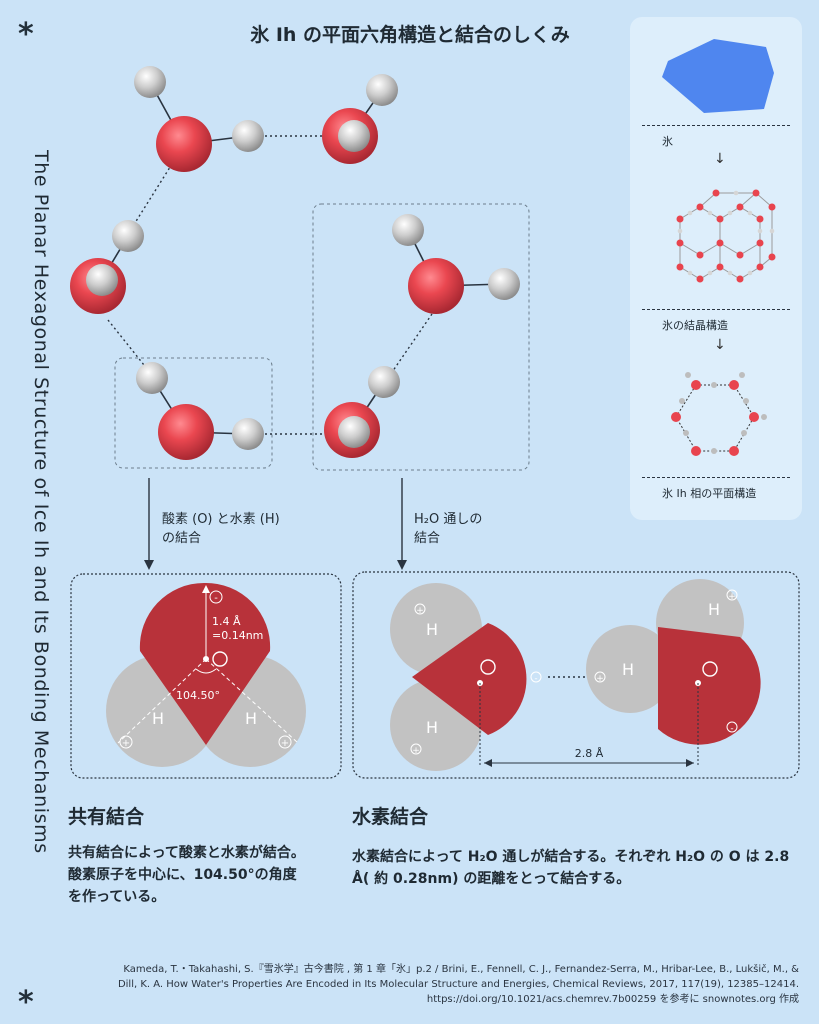 The image size is (819, 1024). Describe the element at coordinates (200, 411) in the screenshot. I see `water-molecule-bottom-left` at that location.